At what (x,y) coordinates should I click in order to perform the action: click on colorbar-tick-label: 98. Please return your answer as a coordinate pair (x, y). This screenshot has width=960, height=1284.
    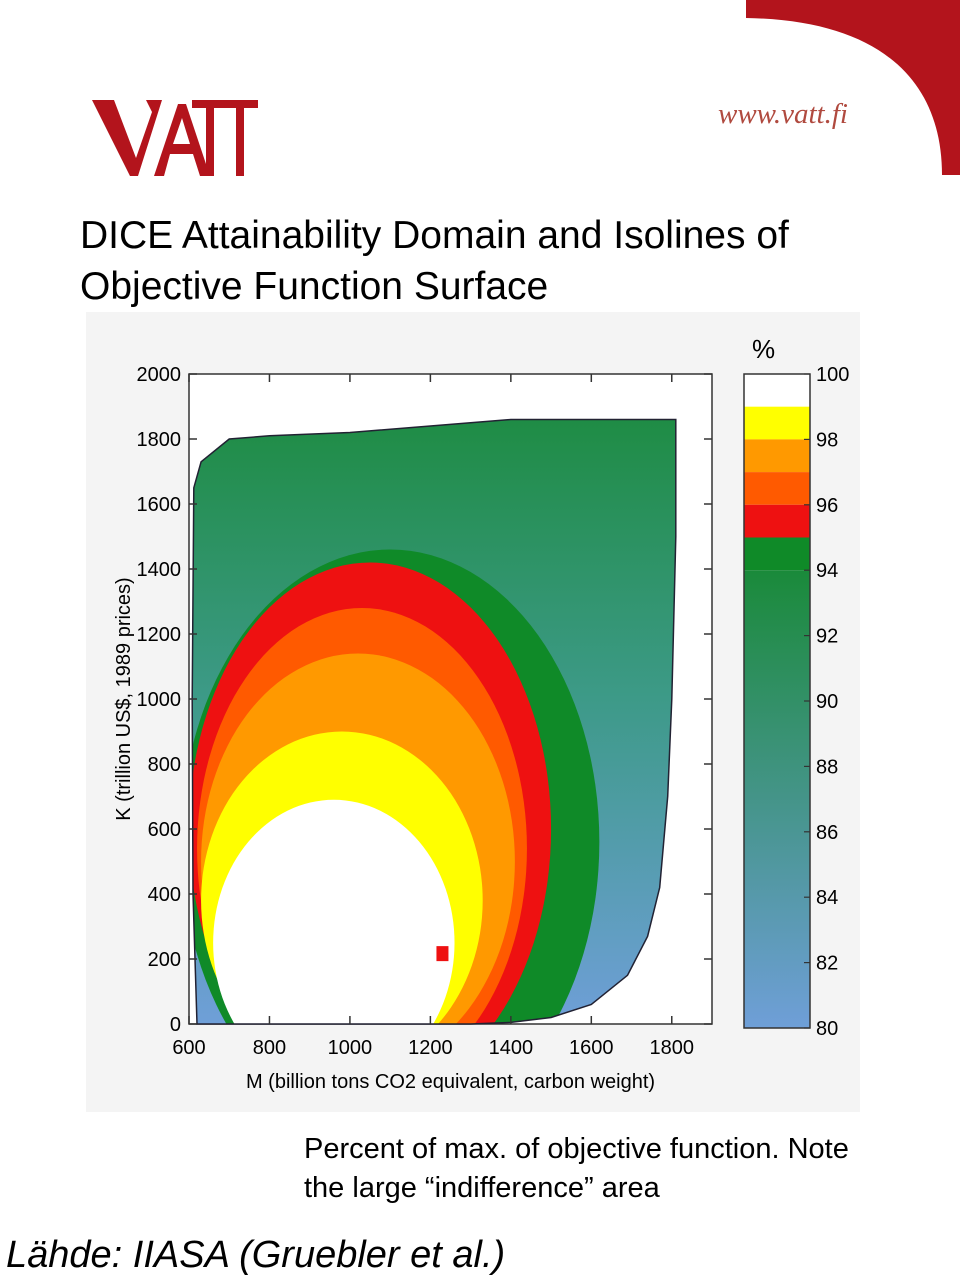
    Looking at the image, I should click on (827, 440).